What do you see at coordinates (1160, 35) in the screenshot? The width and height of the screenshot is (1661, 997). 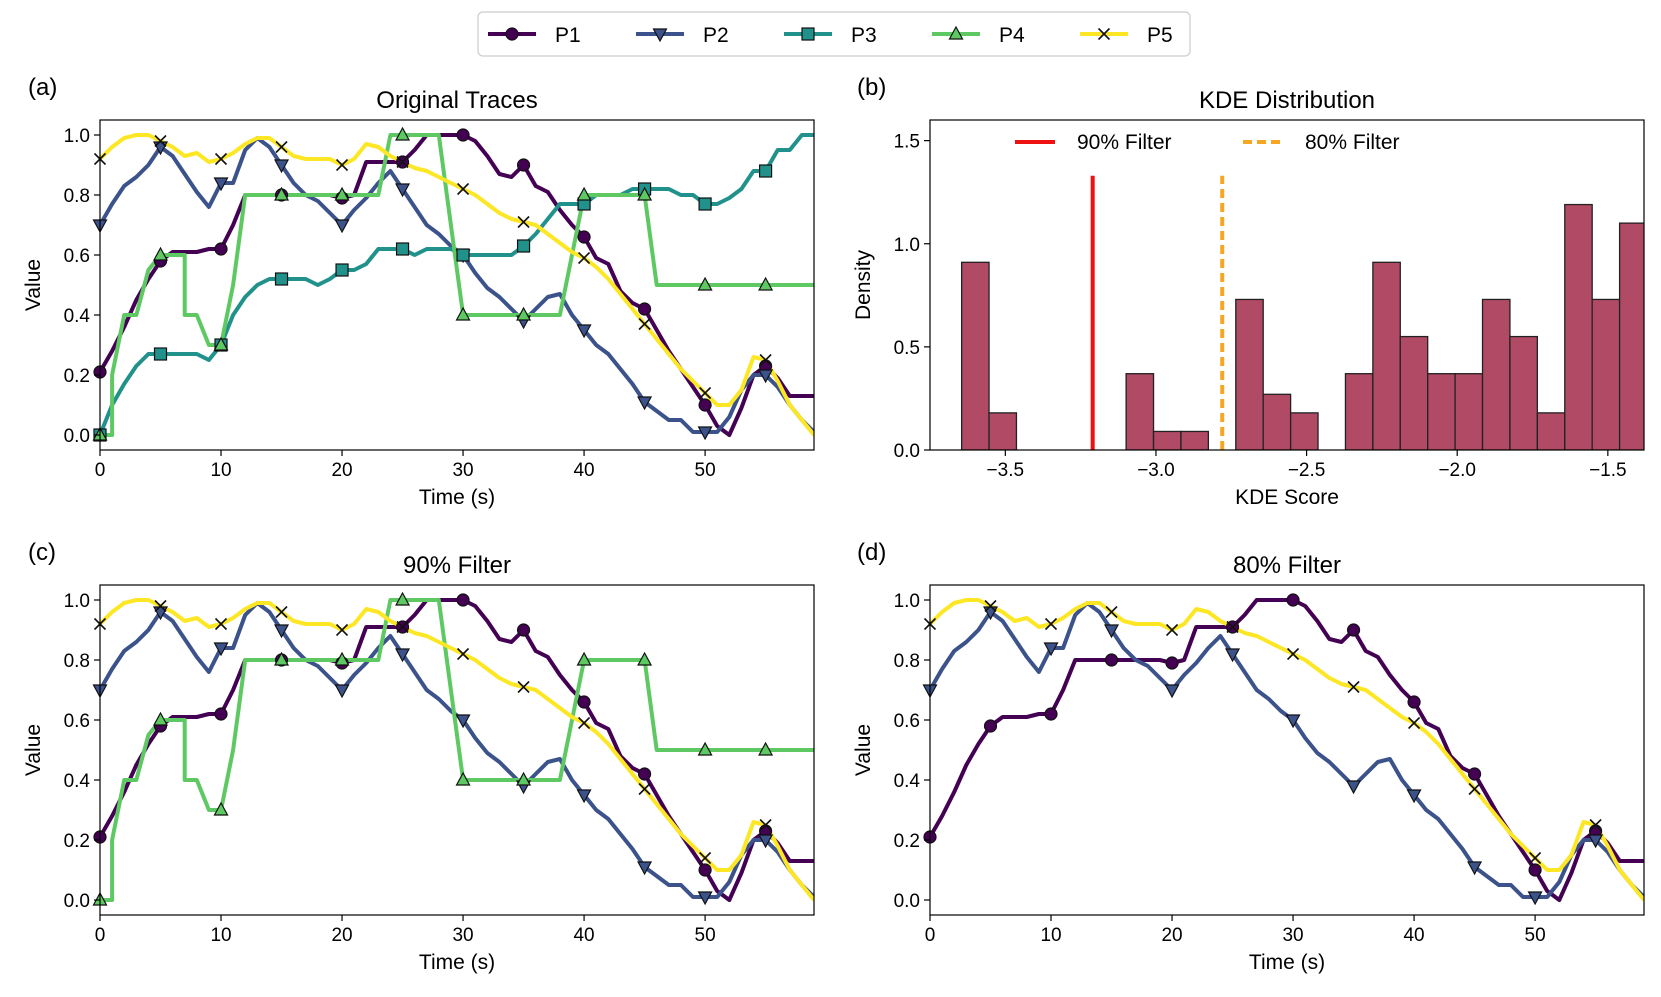 I see `legend-label-p5: P5` at bounding box center [1160, 35].